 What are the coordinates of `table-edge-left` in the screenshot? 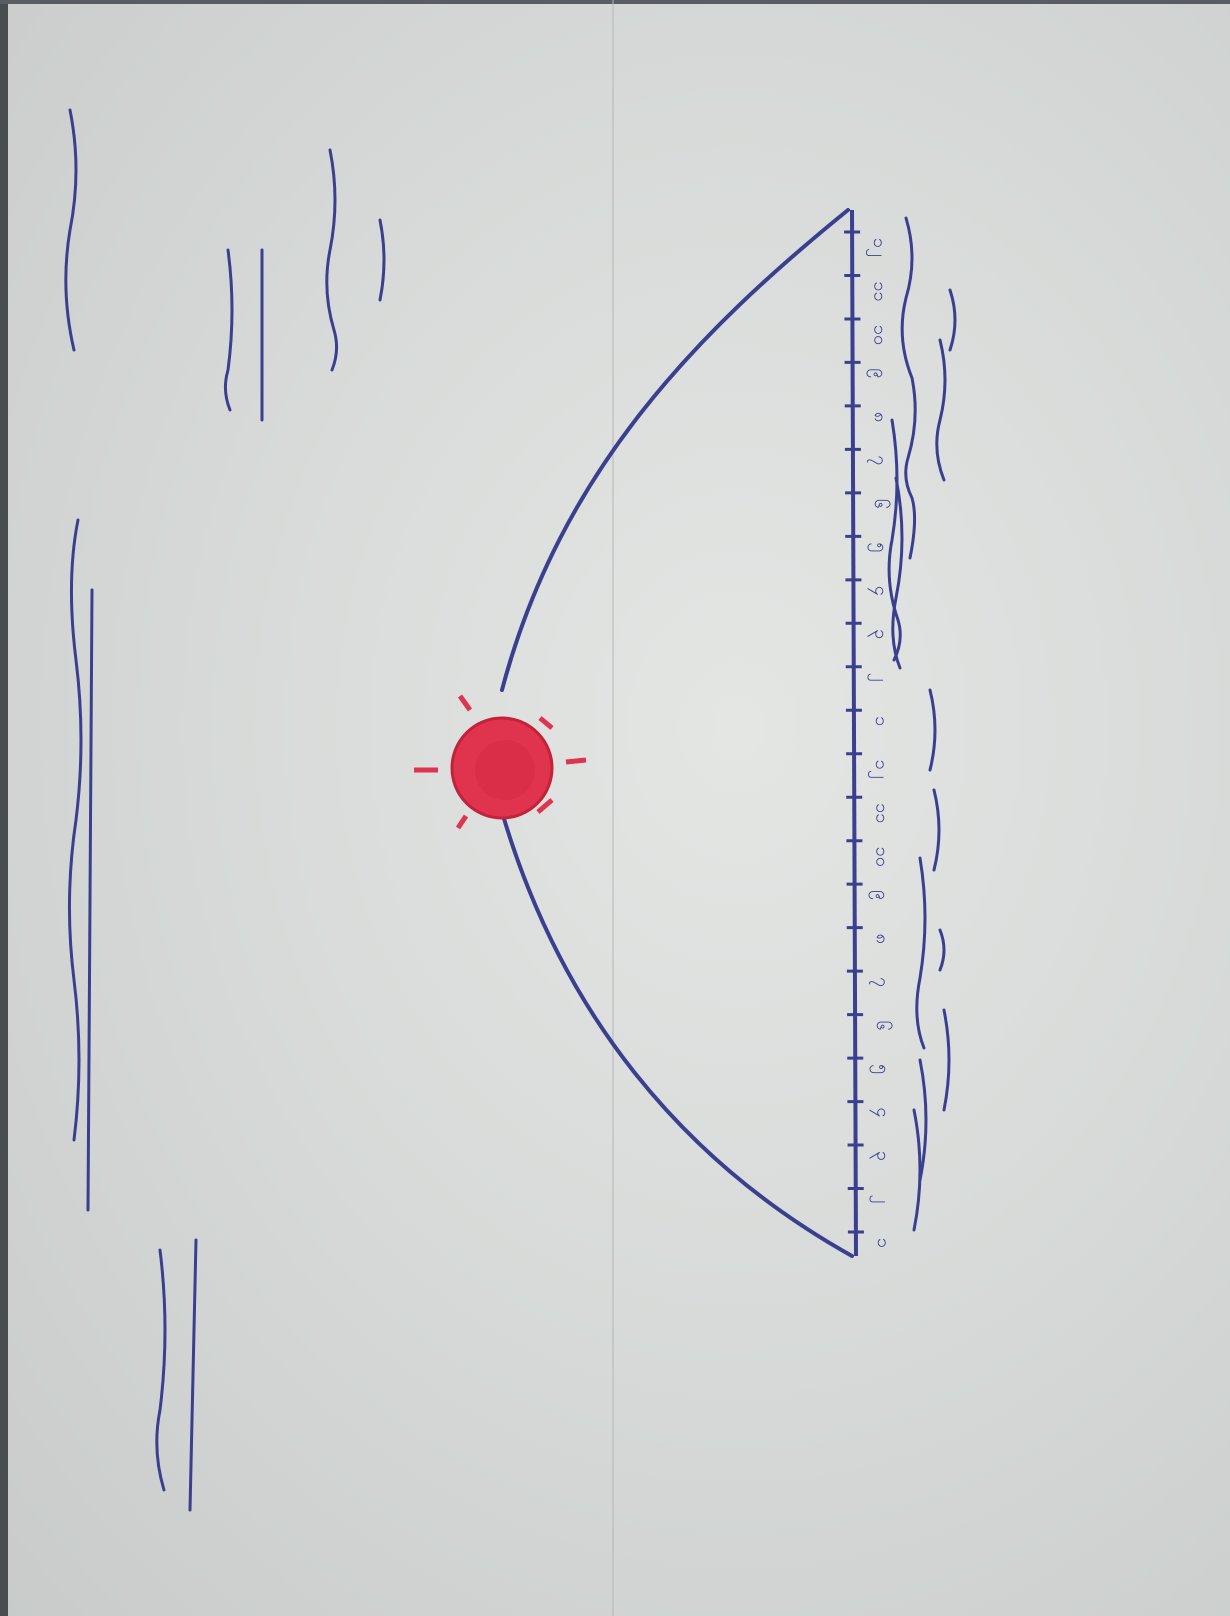 It's located at (4, 808).